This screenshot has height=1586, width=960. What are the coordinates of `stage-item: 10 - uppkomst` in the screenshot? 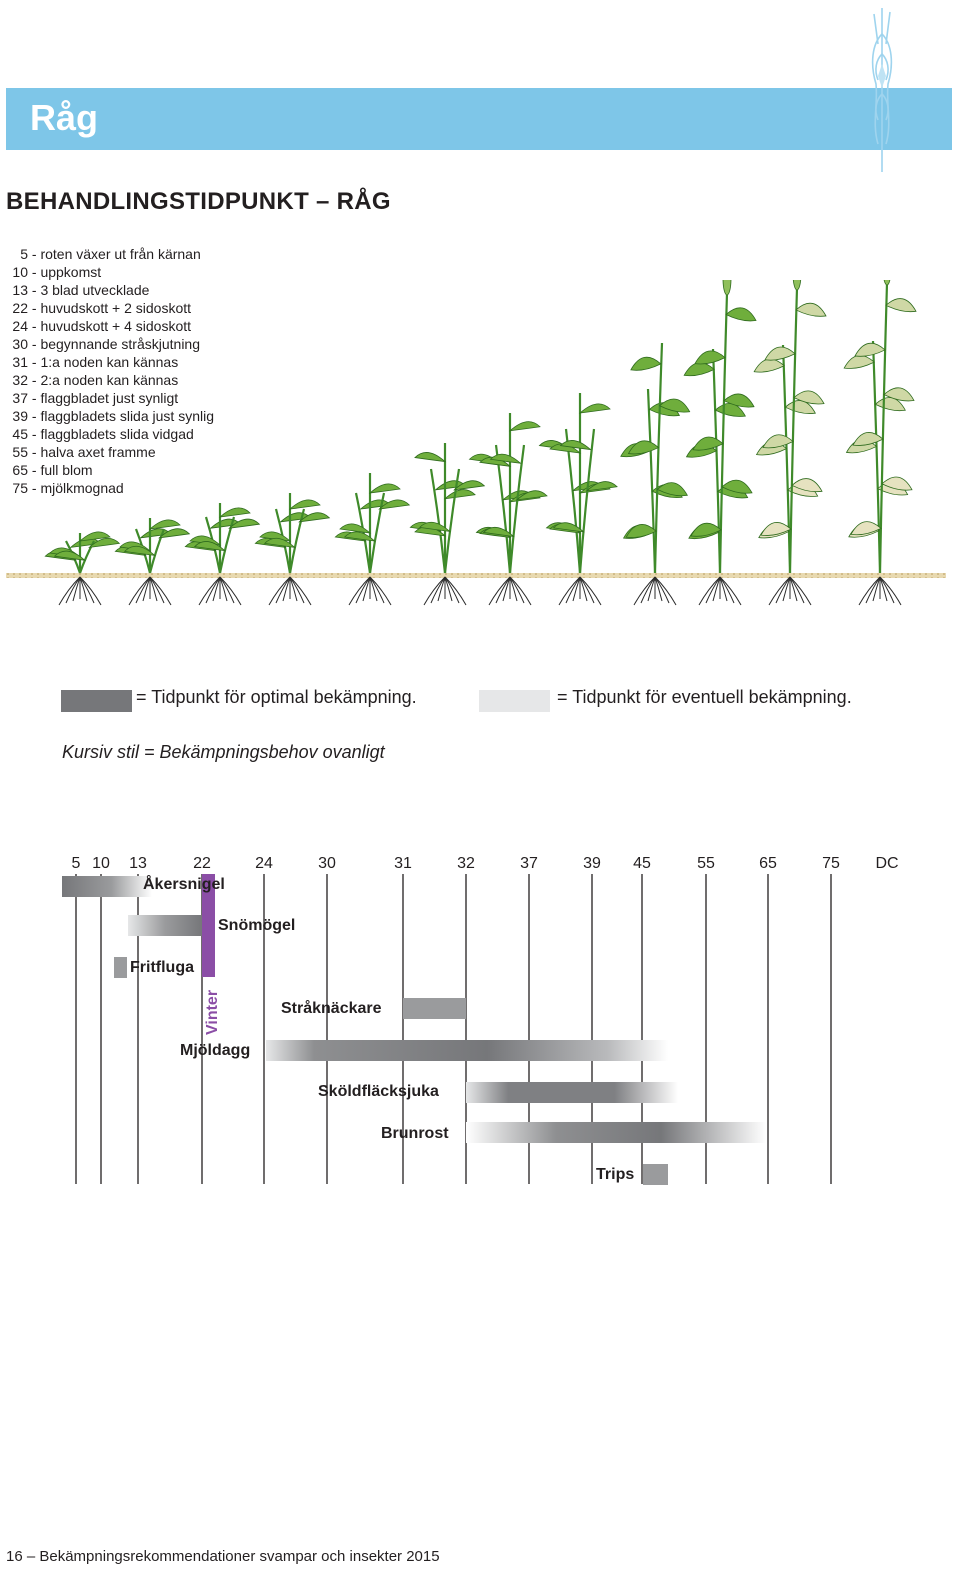 It's located at (57, 272).